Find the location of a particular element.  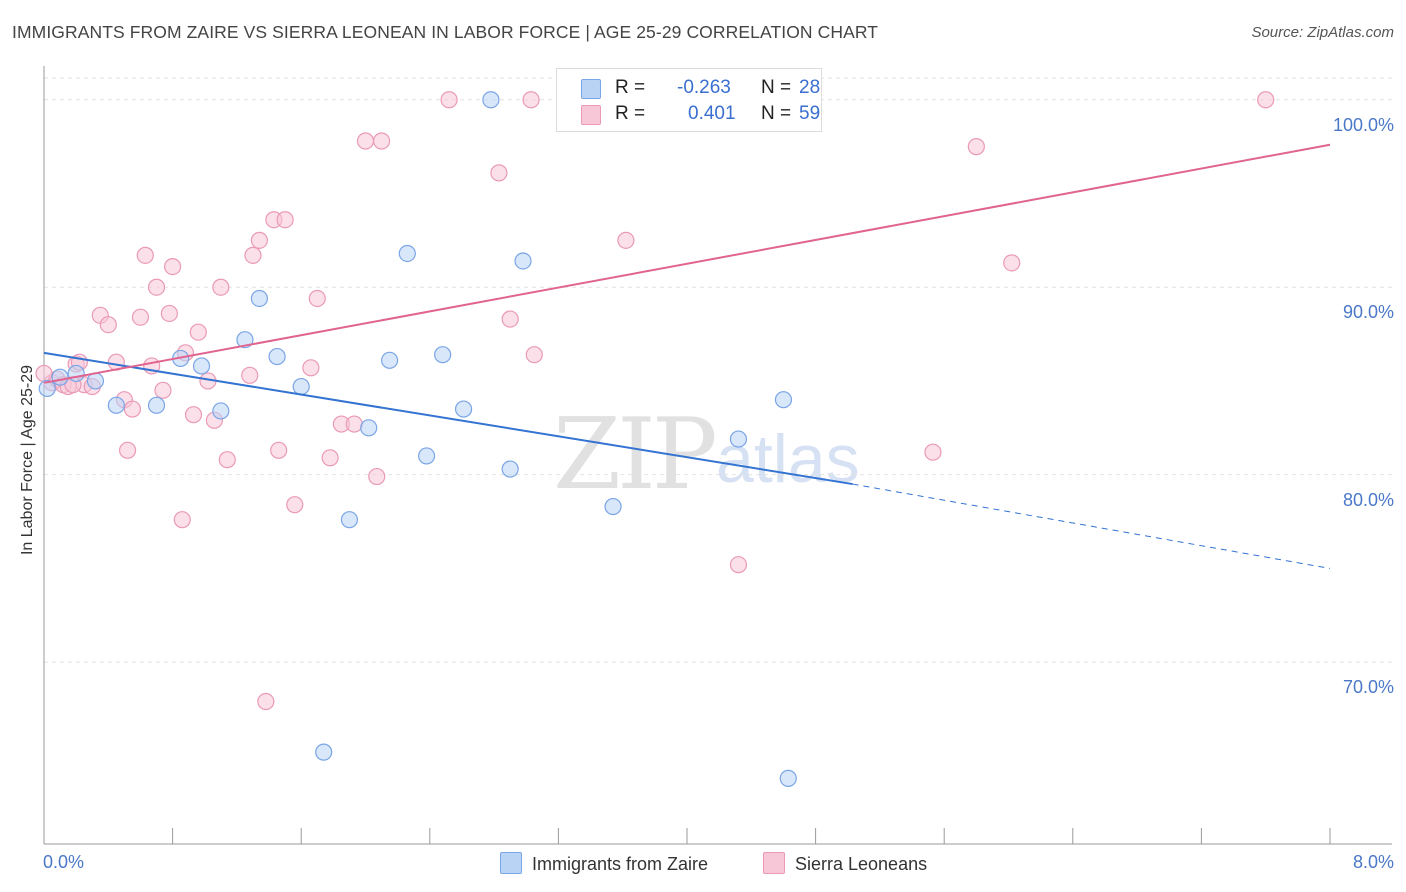

y-tick-label: 90.0% is located at coordinates (1368, 312).